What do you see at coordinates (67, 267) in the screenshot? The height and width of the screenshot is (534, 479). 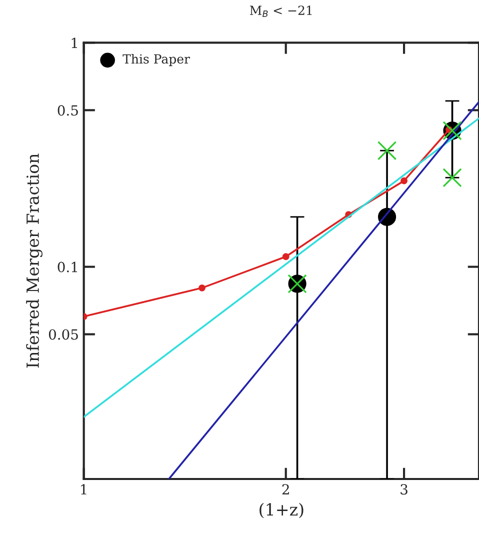 I see `y-tick-label: 0.1` at bounding box center [67, 267].